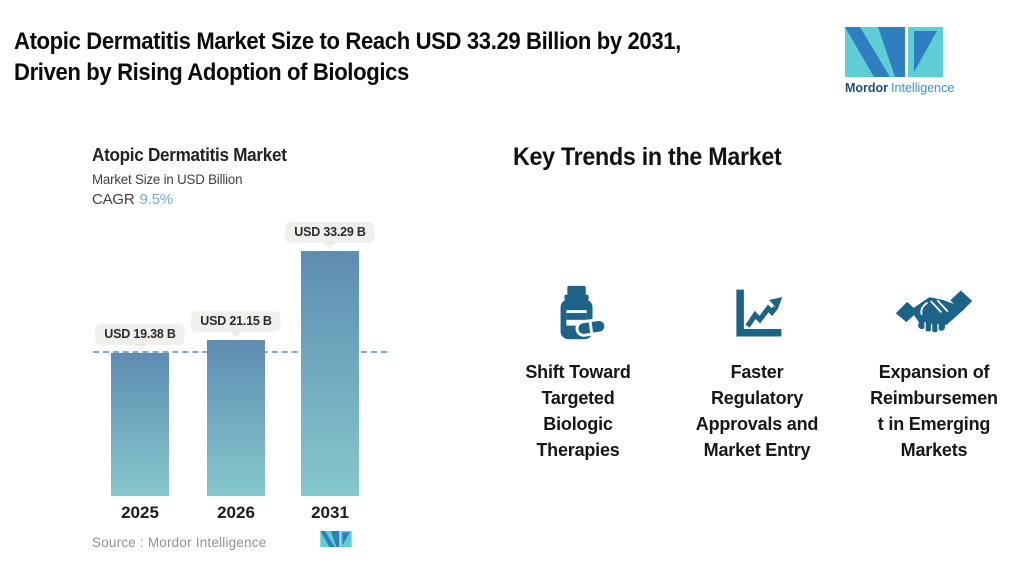  I want to click on source-note: Source : Mordor Intelligence, so click(179, 542).